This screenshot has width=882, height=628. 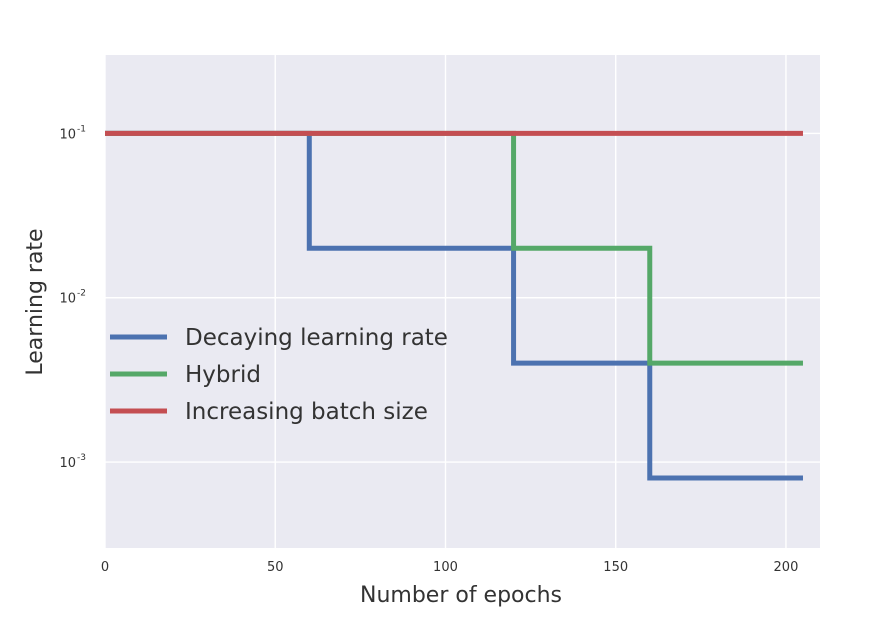 I want to click on legend-label: Increasing batch size, so click(x=306, y=412).